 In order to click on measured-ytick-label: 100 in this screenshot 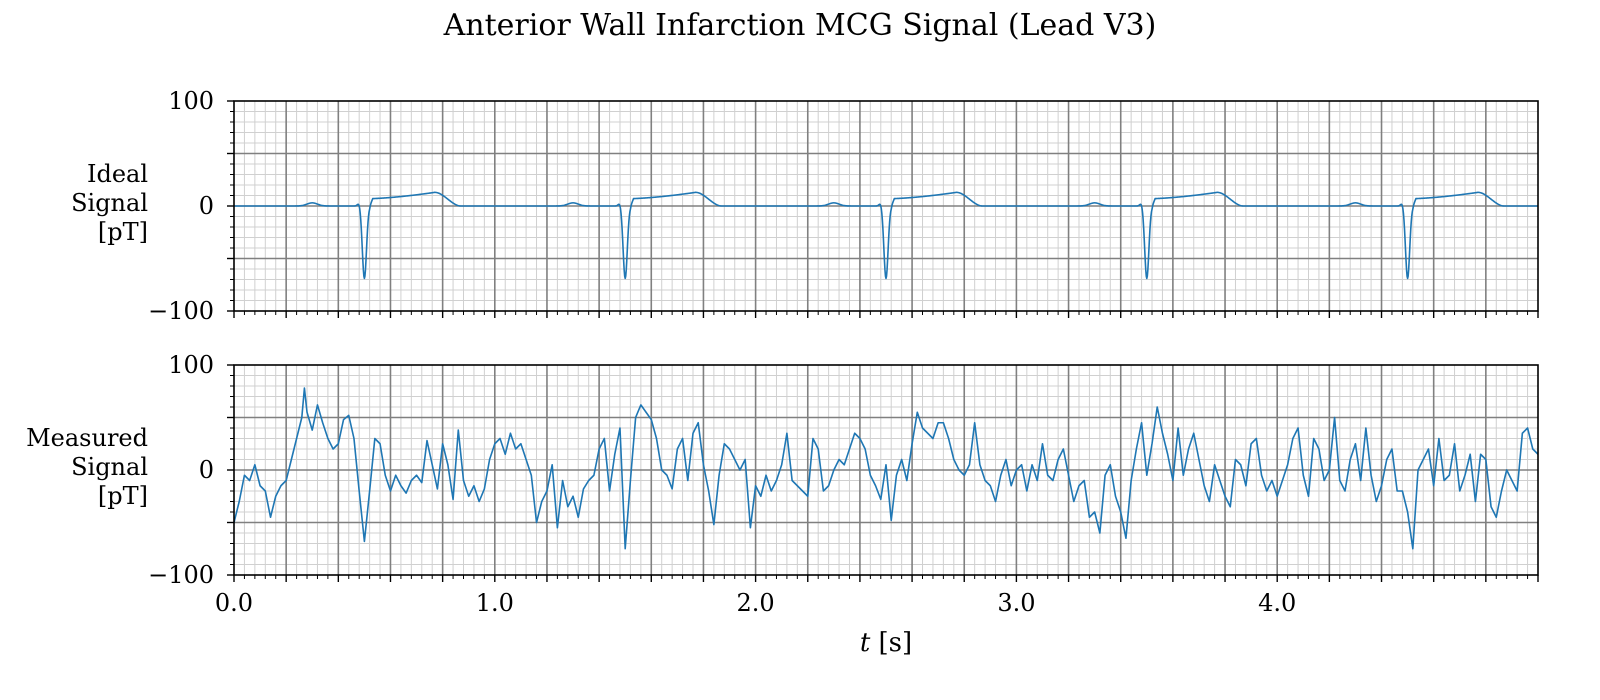, I will do `click(191, 365)`.